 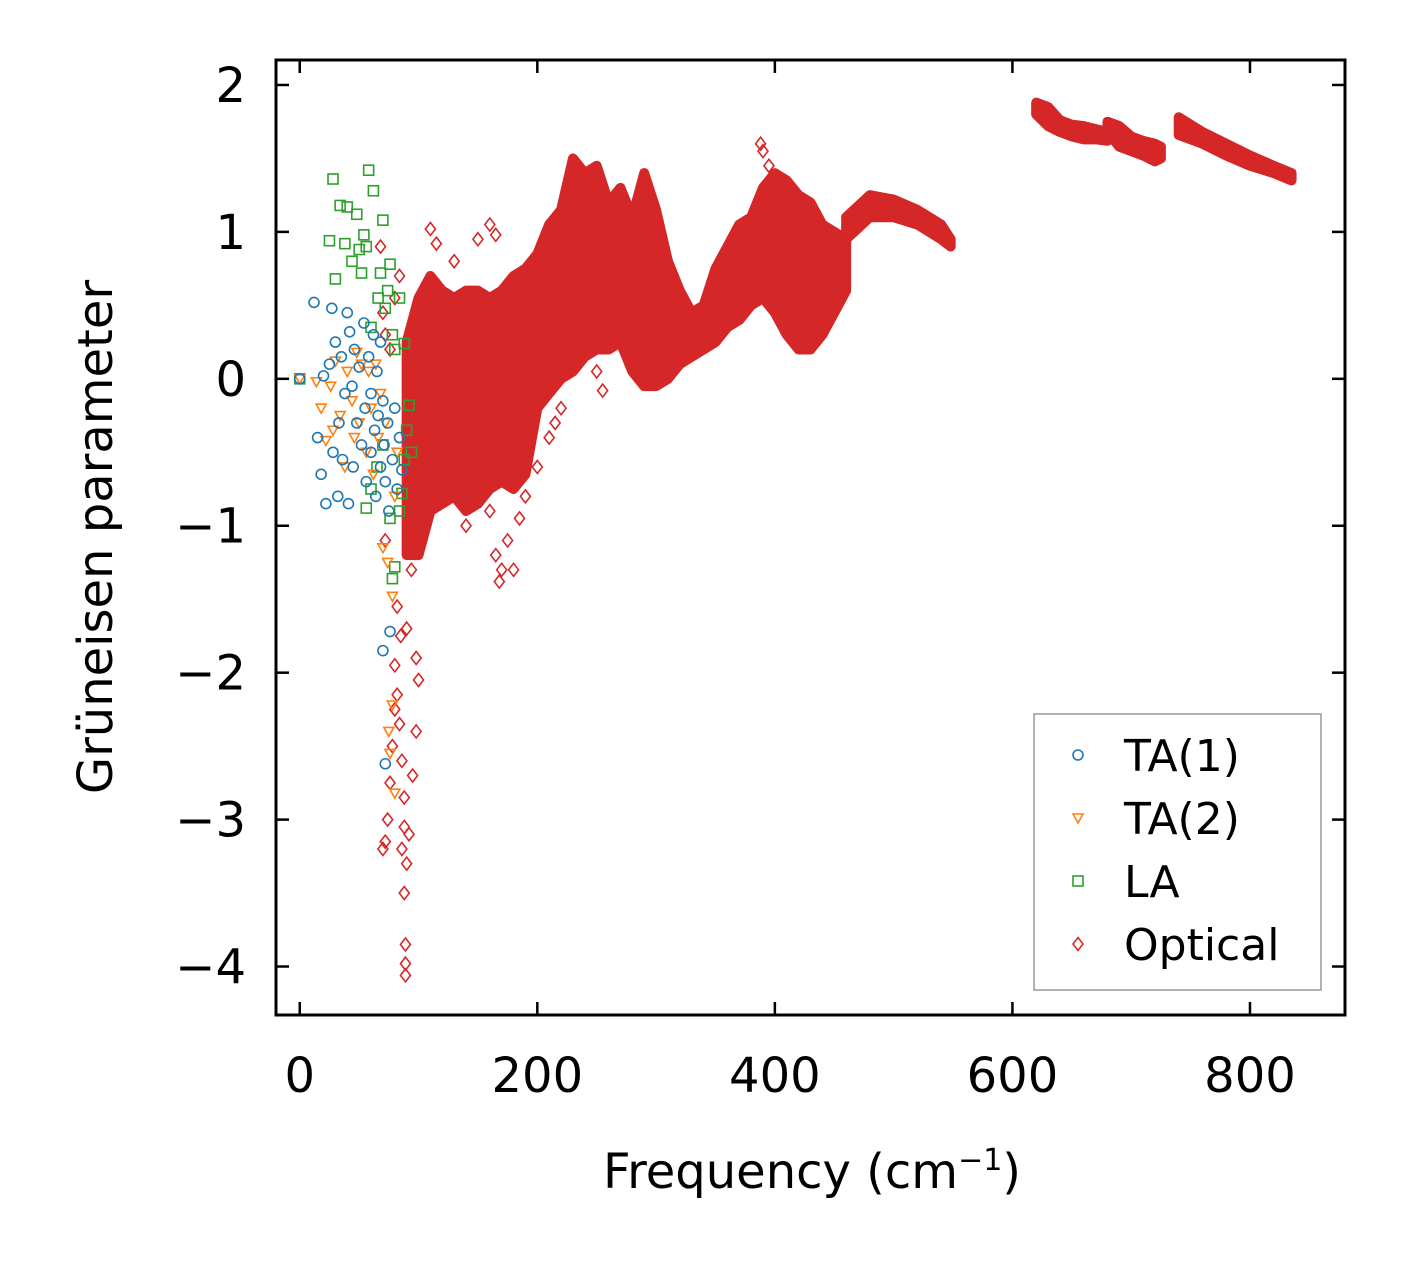 What do you see at coordinates (1181, 819) in the screenshot?
I see `legend-label-ta2: TA(2)` at bounding box center [1181, 819].